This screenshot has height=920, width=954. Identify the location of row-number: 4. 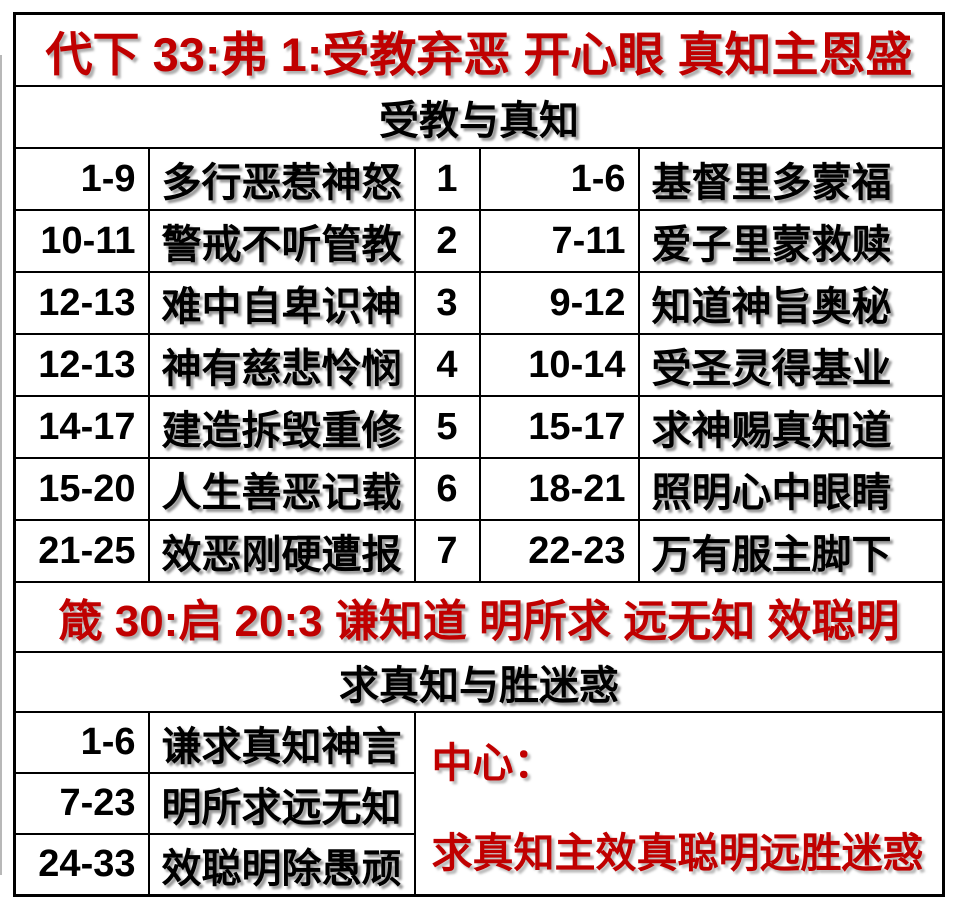
(447, 365).